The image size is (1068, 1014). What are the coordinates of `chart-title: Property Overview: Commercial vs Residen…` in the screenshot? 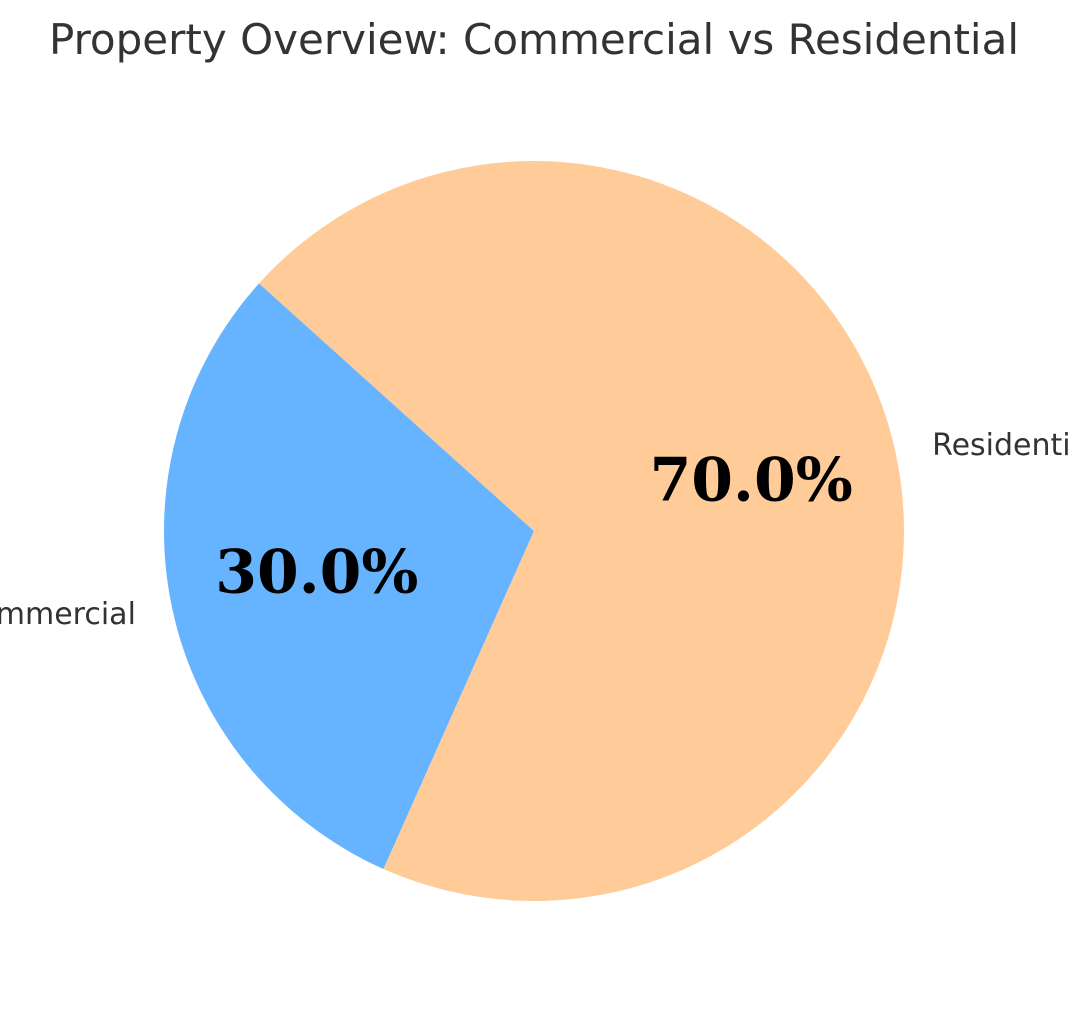 It's located at (534, 39).